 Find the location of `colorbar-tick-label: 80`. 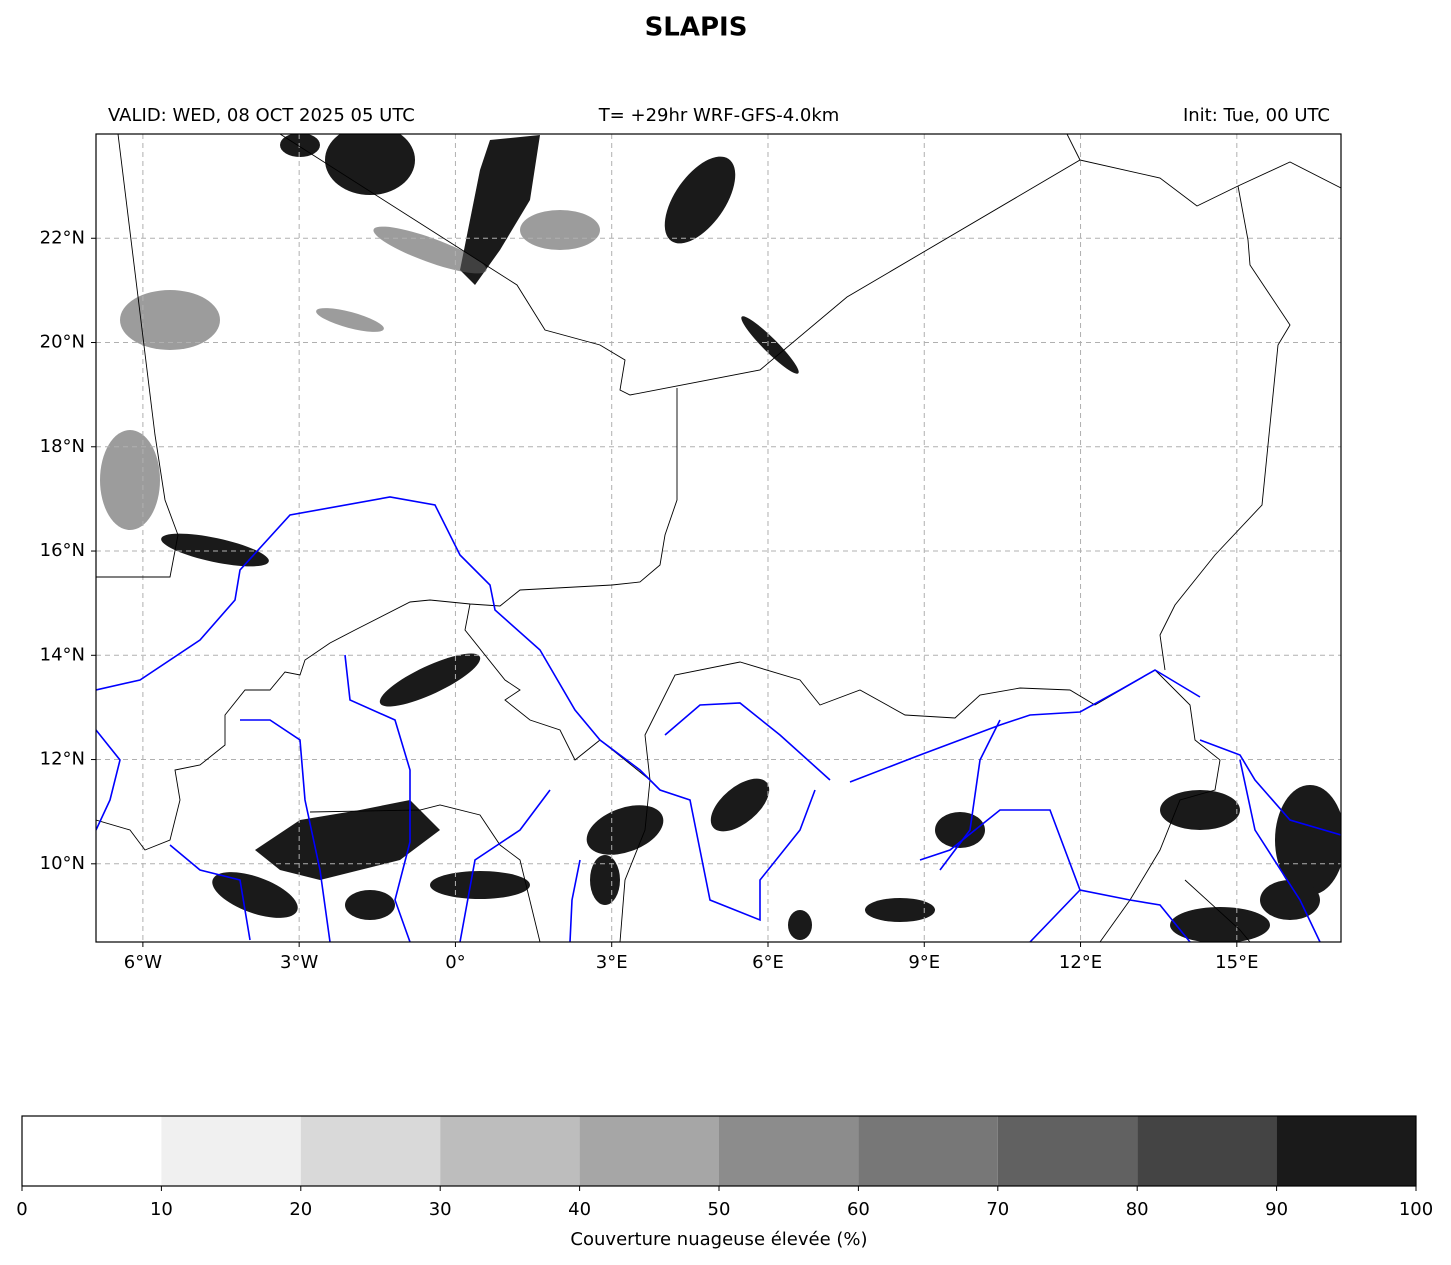

colorbar-tick-label: 80 is located at coordinates (1137, 1209).